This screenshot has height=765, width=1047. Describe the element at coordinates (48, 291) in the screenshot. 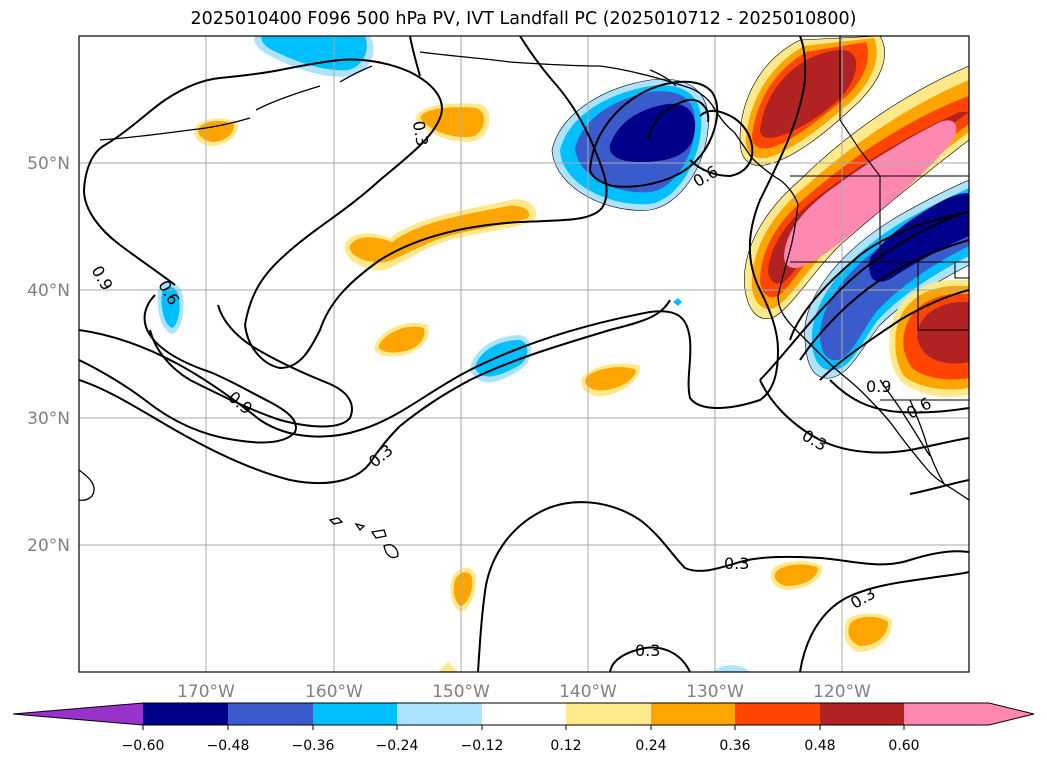

I see `lat-label-40n: 40°N` at that location.